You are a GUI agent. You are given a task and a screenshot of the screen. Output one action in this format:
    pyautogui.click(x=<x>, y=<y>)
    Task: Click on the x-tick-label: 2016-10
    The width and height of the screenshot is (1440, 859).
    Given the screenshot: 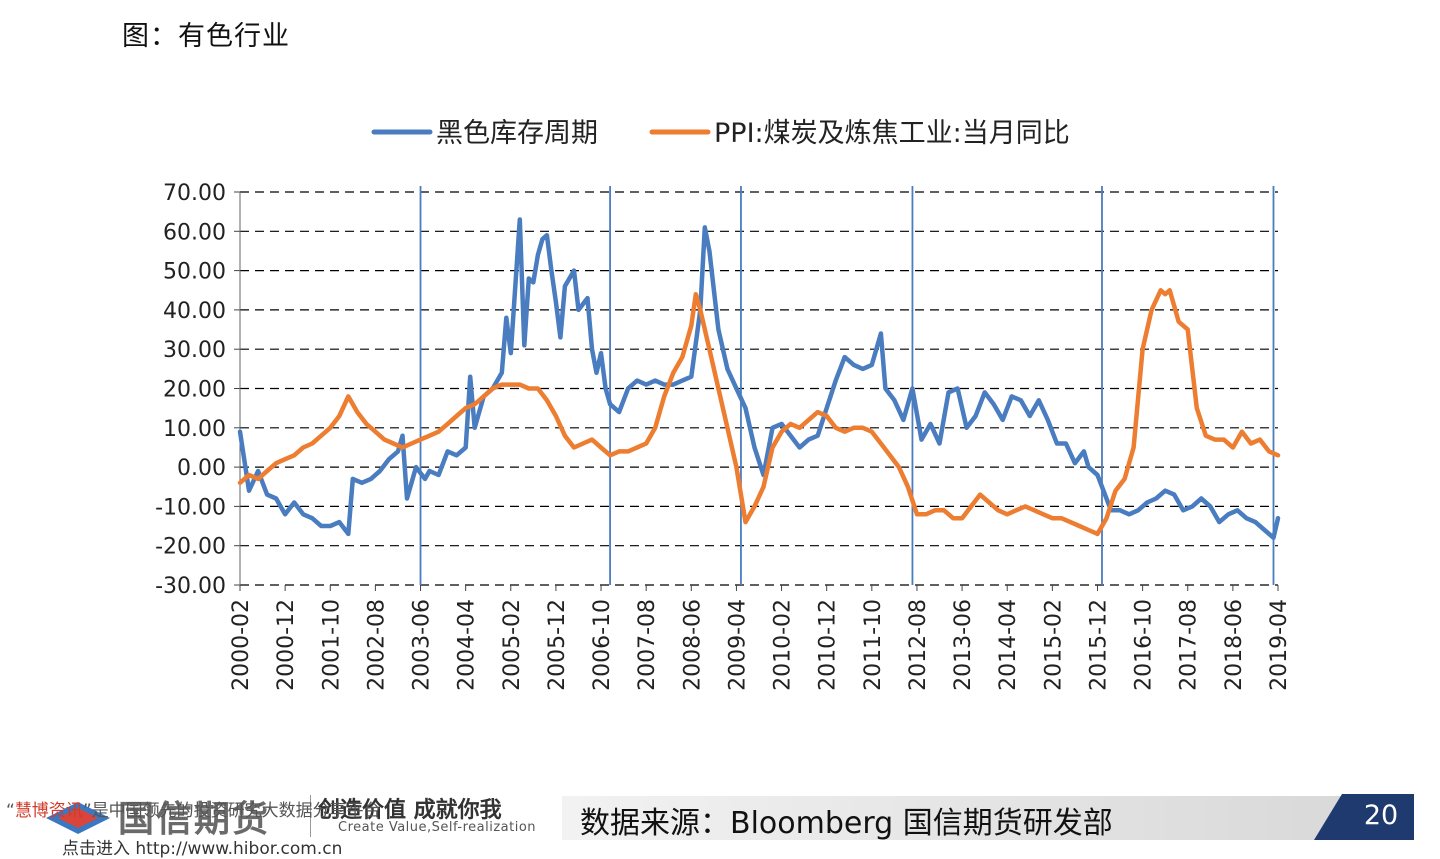 What is the action you would take?
    pyautogui.click(x=1144, y=645)
    